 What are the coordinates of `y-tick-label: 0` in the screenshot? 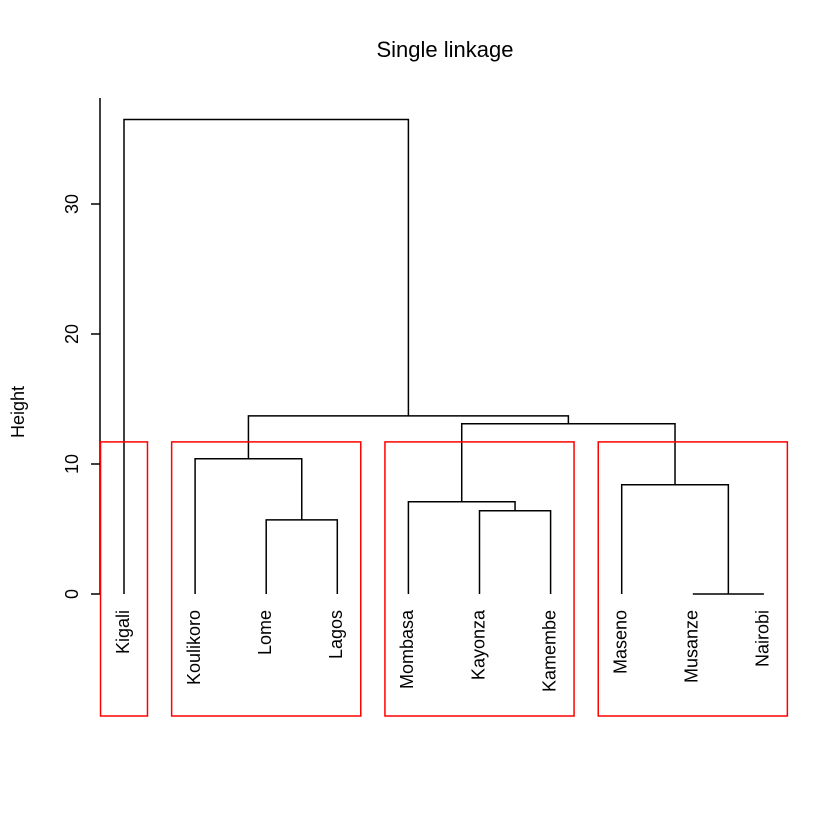 It's located at (72, 594).